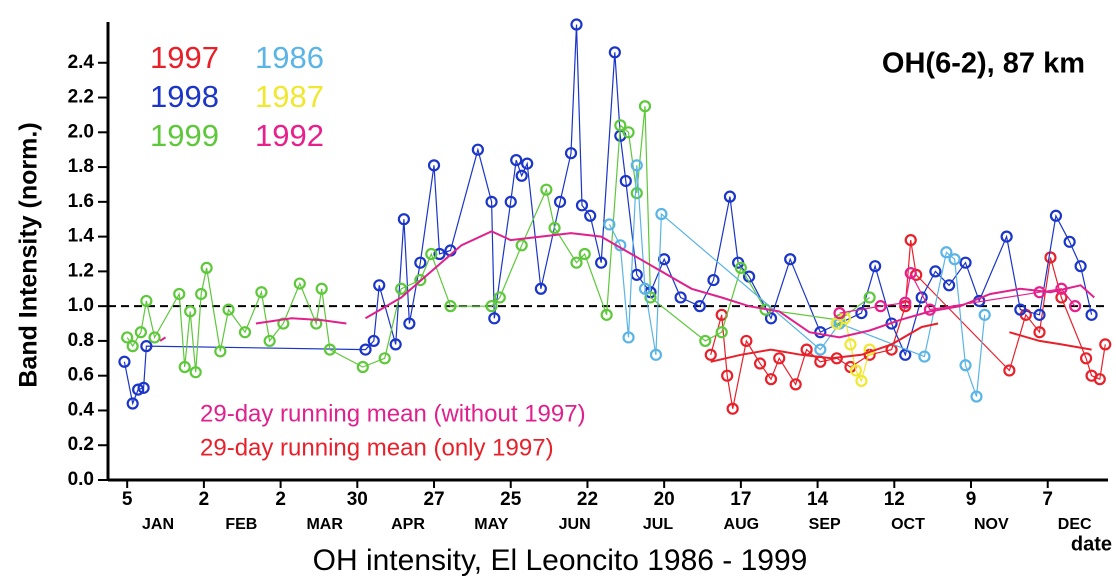 The width and height of the screenshot is (1116, 583). I want to click on month-label: JUN, so click(575, 524).